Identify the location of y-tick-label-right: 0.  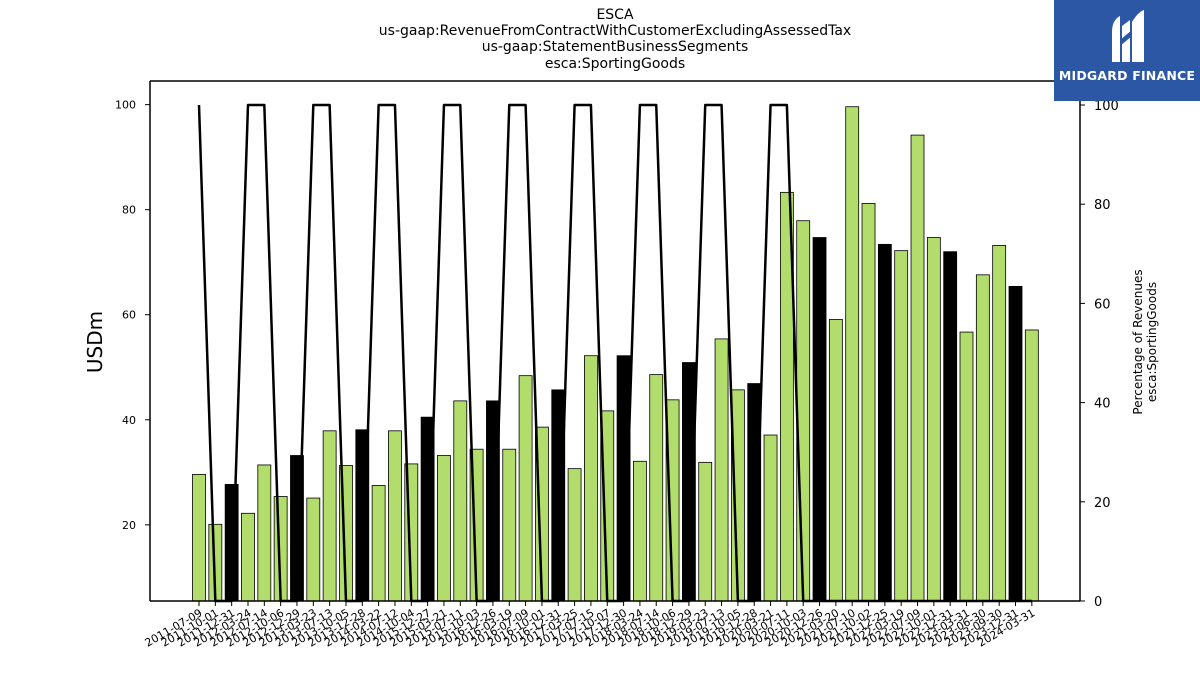
(1098, 602).